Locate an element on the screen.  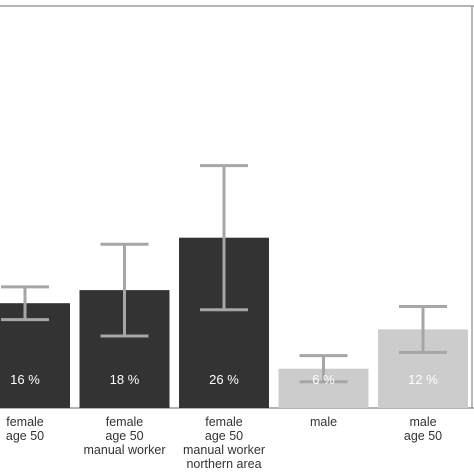
value-label-3: 26 % is located at coordinates (224, 379).